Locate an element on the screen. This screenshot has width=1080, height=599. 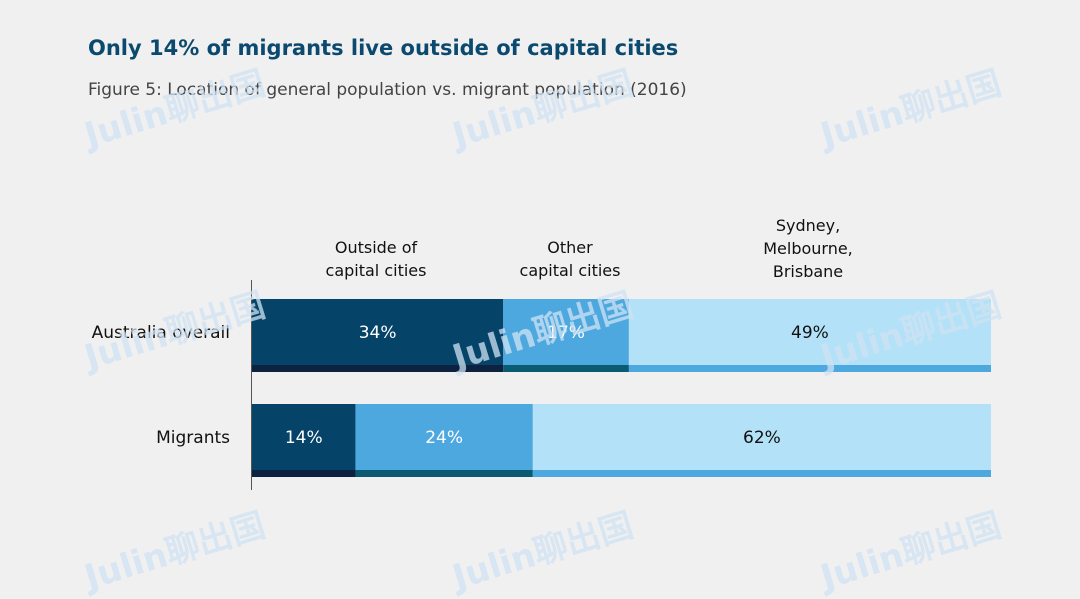
data-label: 49% is located at coordinates (810, 333).